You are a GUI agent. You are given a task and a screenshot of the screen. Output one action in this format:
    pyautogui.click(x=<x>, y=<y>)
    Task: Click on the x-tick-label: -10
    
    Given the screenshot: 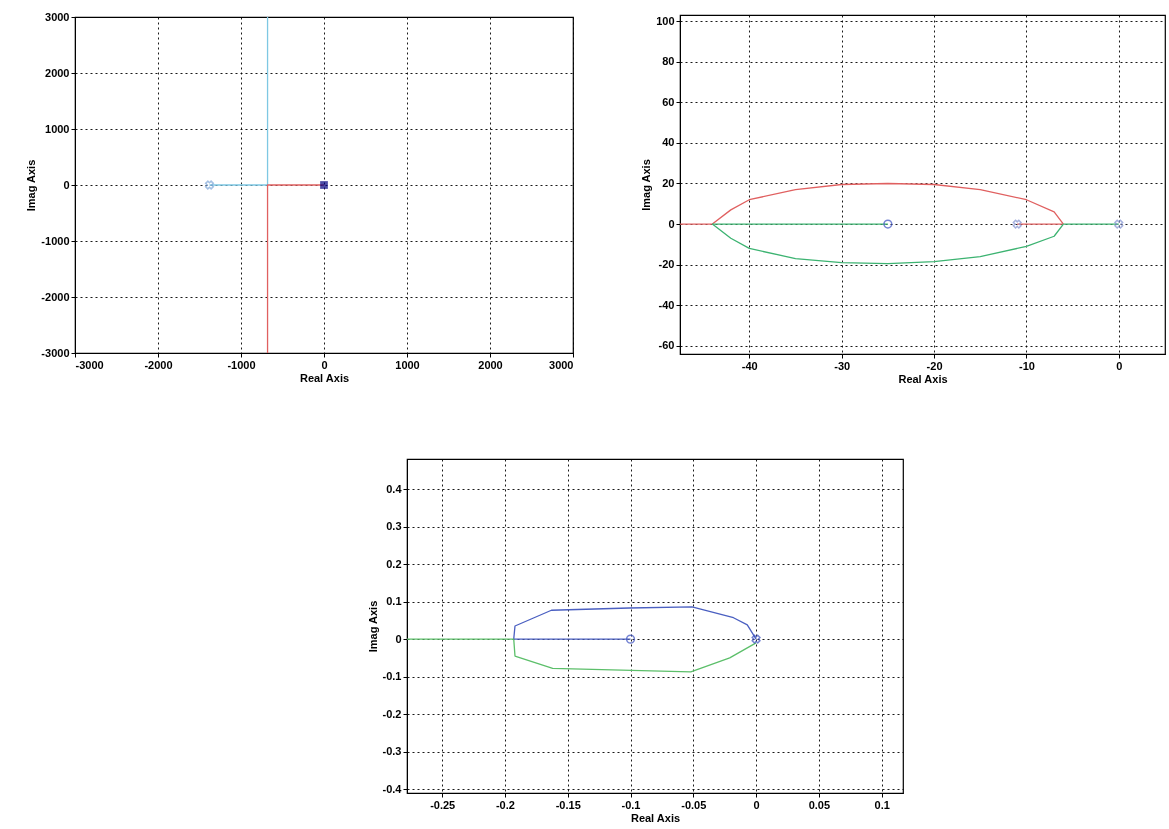 What is the action you would take?
    pyautogui.click(x=1026, y=365)
    